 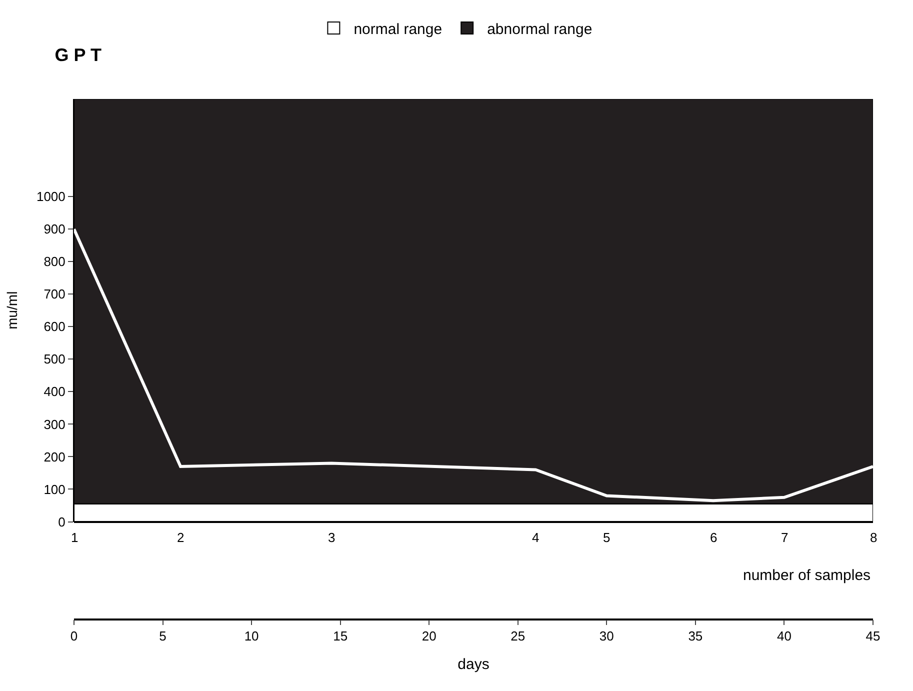 What do you see at coordinates (539, 29) in the screenshot?
I see `legend-label: abnormal range` at bounding box center [539, 29].